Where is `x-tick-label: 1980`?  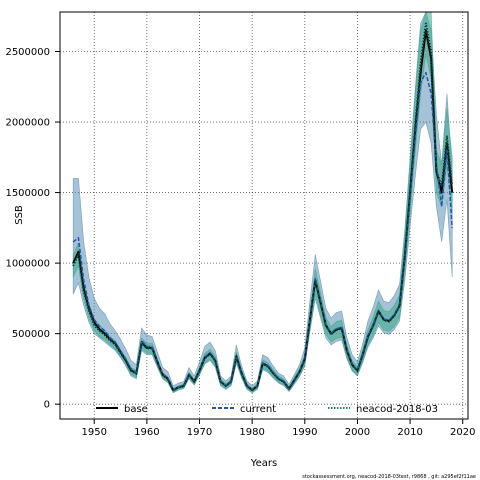 x-tick-label: 1980 is located at coordinates (251, 432).